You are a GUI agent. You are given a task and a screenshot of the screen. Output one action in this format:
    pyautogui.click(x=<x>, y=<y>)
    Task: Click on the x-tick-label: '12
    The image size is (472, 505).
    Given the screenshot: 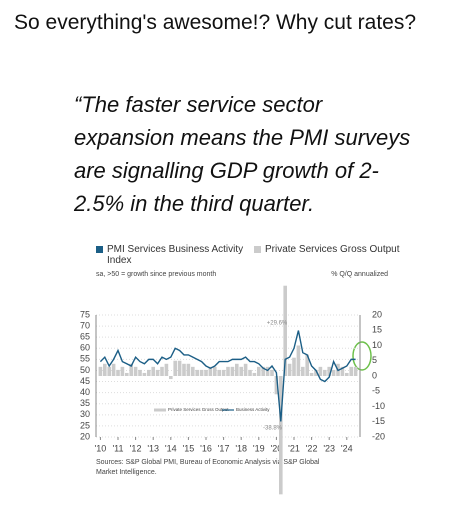 What is the action you would take?
    pyautogui.click(x=136, y=448)
    